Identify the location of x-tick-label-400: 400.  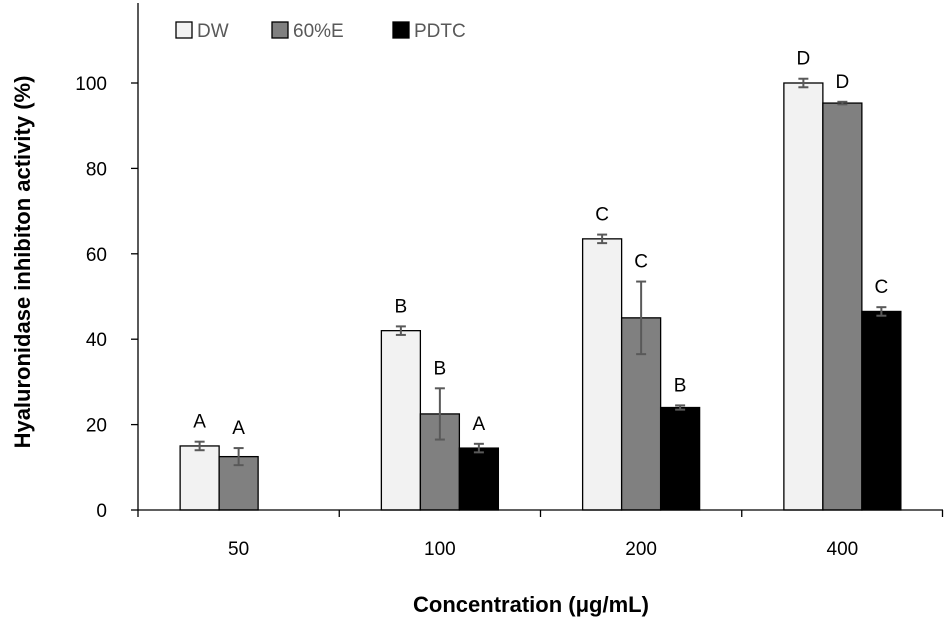
(843, 549).